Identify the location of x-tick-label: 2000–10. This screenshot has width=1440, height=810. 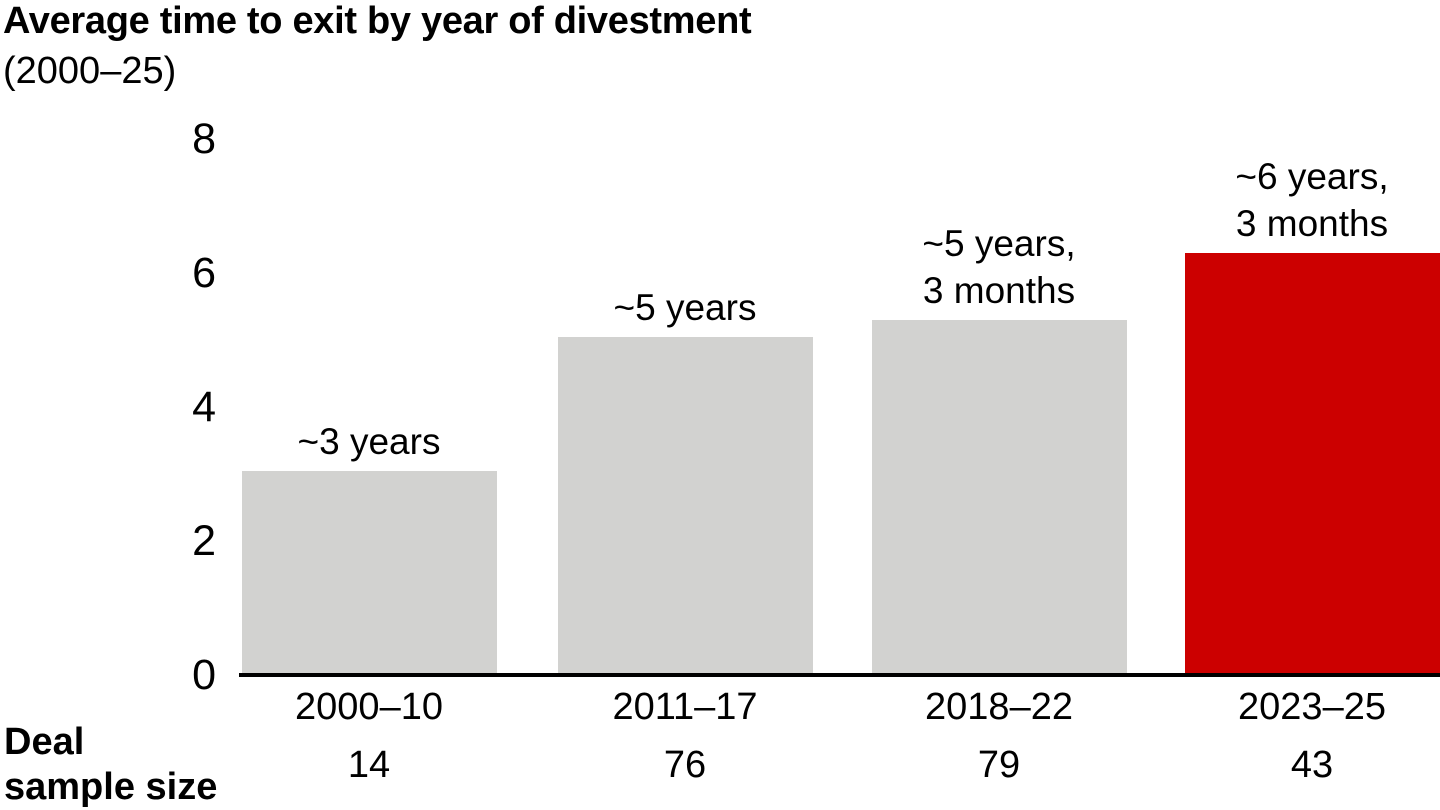
(369, 707).